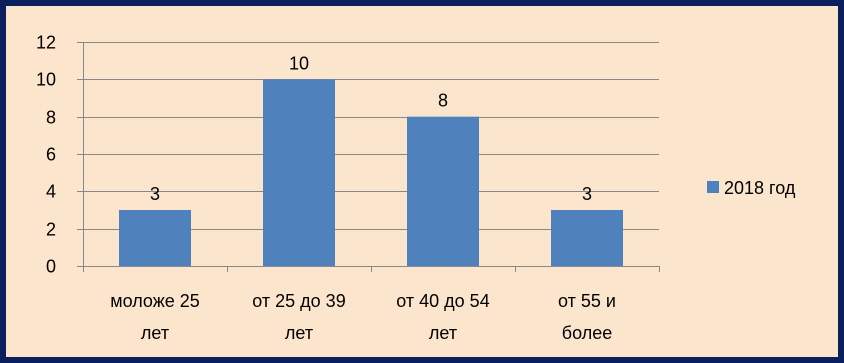 The height and width of the screenshot is (363, 844). What do you see at coordinates (155, 317) in the screenshot?
I see `x-category-label: моложе 25 лет` at bounding box center [155, 317].